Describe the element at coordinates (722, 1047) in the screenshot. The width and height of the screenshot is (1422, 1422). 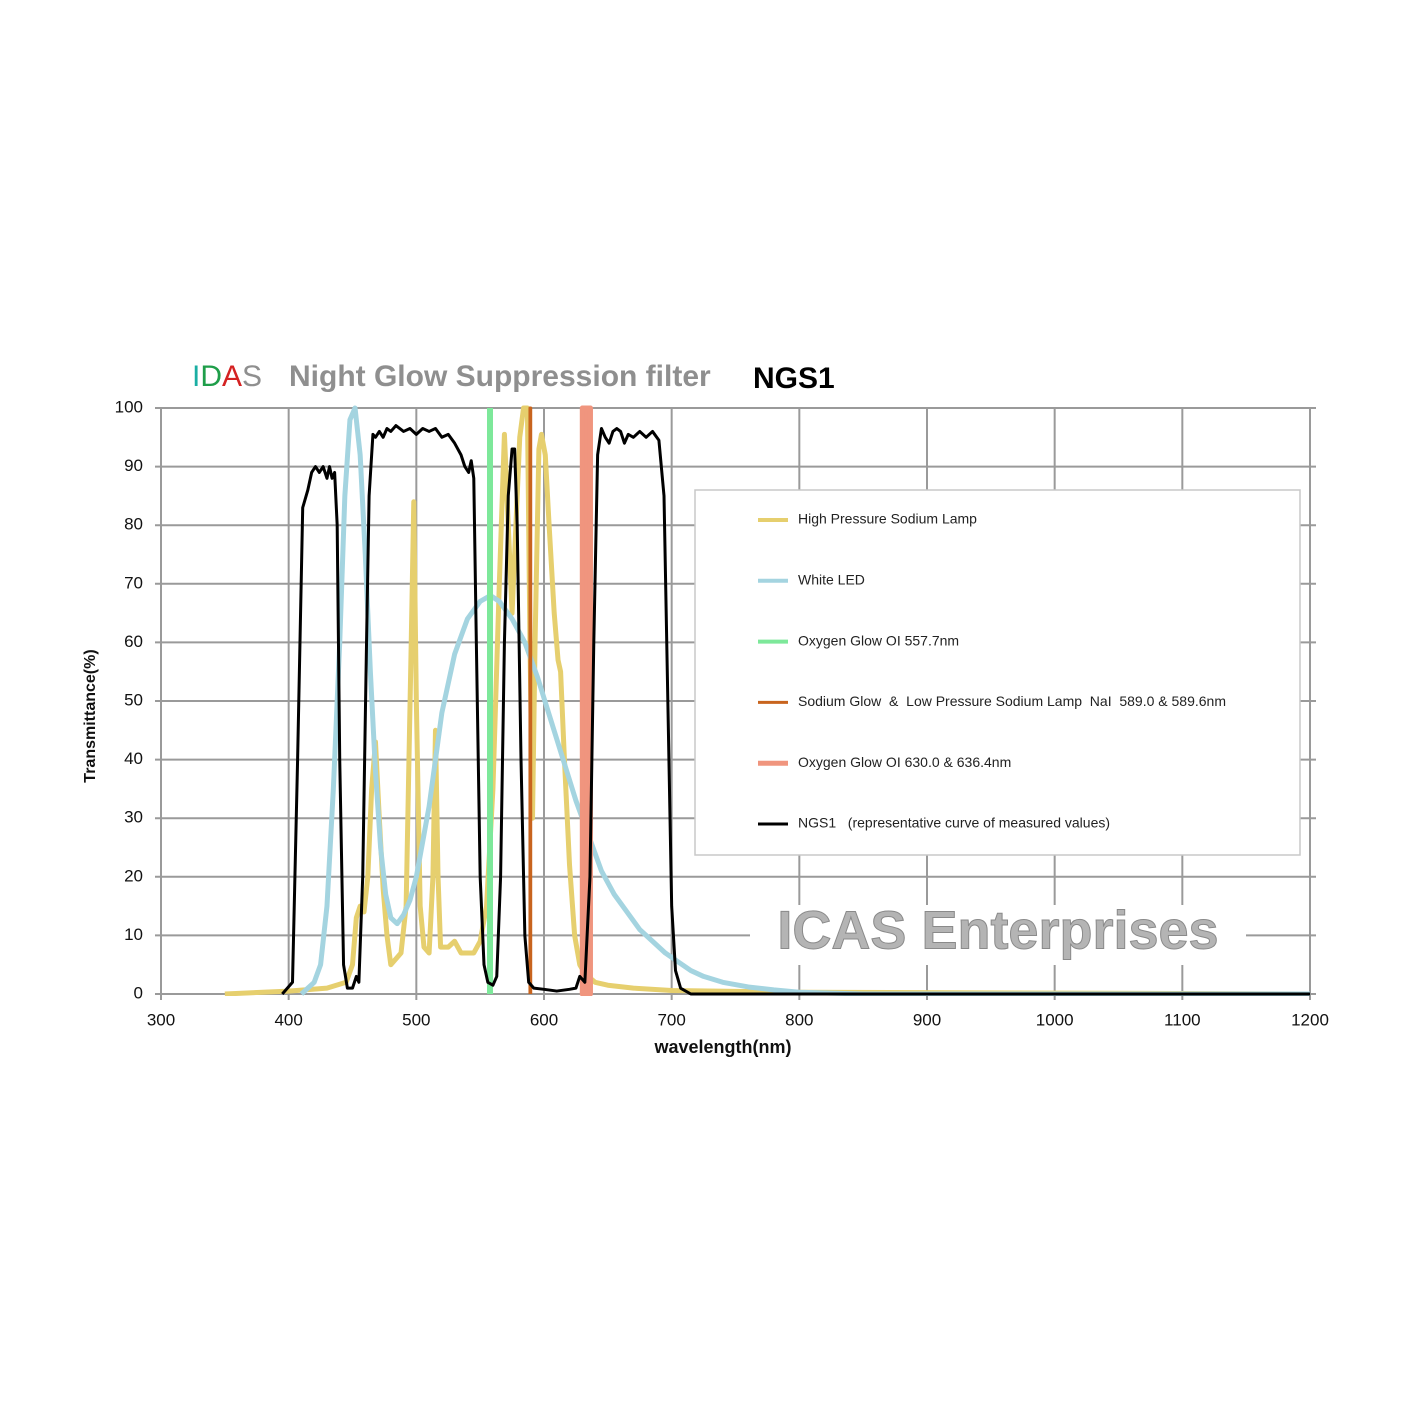
I see `x-axis-label: wavelength(nm)` at that location.